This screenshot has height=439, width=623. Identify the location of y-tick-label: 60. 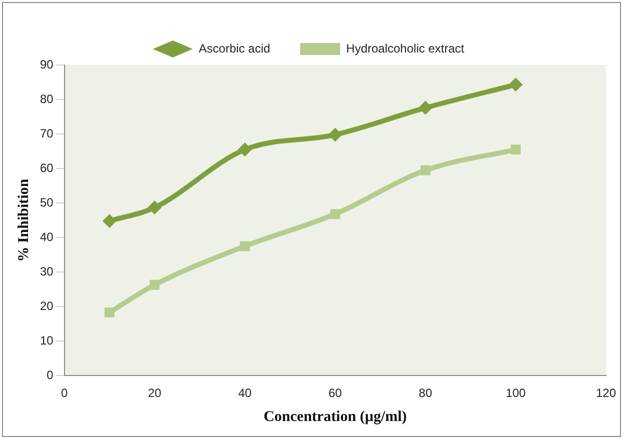
(47, 167).